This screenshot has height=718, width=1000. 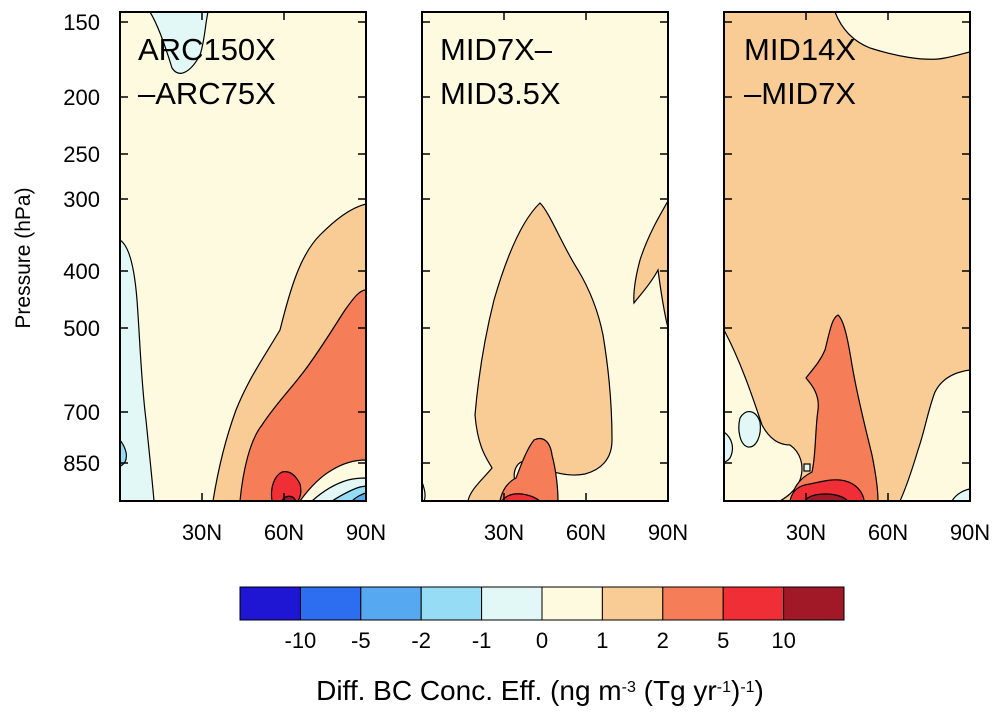 I want to click on colorbar-title-close: ), so click(x=735, y=690).